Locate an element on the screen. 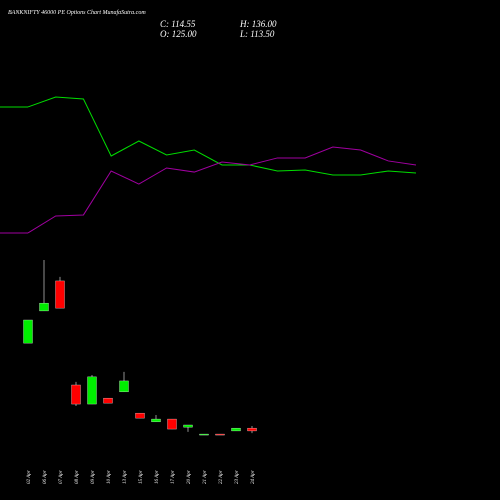 The height and width of the screenshot is (500, 500). high-label: H: 136.00 is located at coordinates (258, 24).